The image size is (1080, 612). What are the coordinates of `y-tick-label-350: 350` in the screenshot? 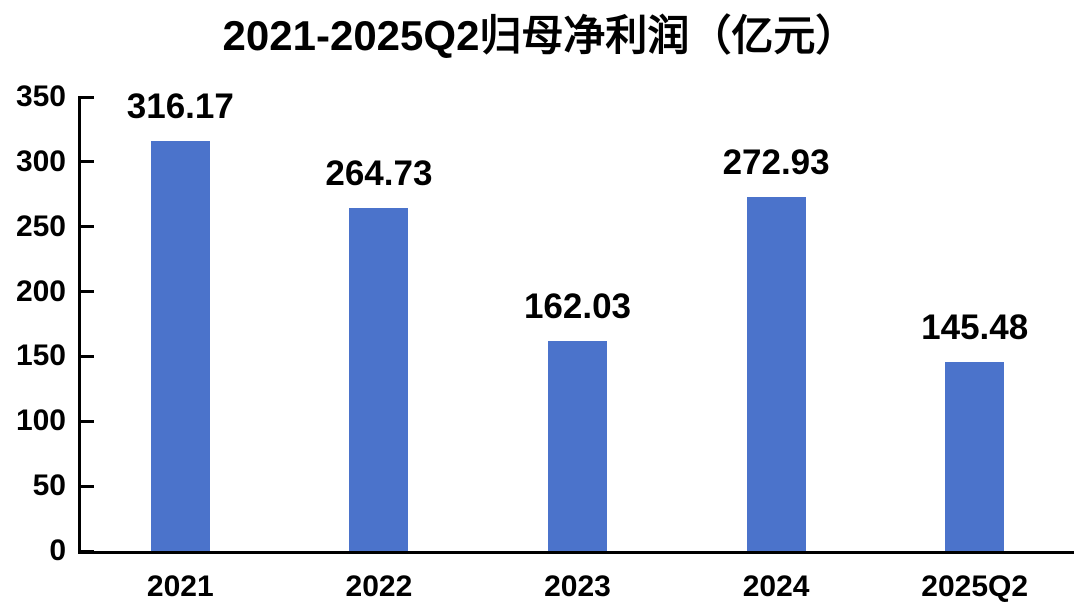 It's located at (40, 96).